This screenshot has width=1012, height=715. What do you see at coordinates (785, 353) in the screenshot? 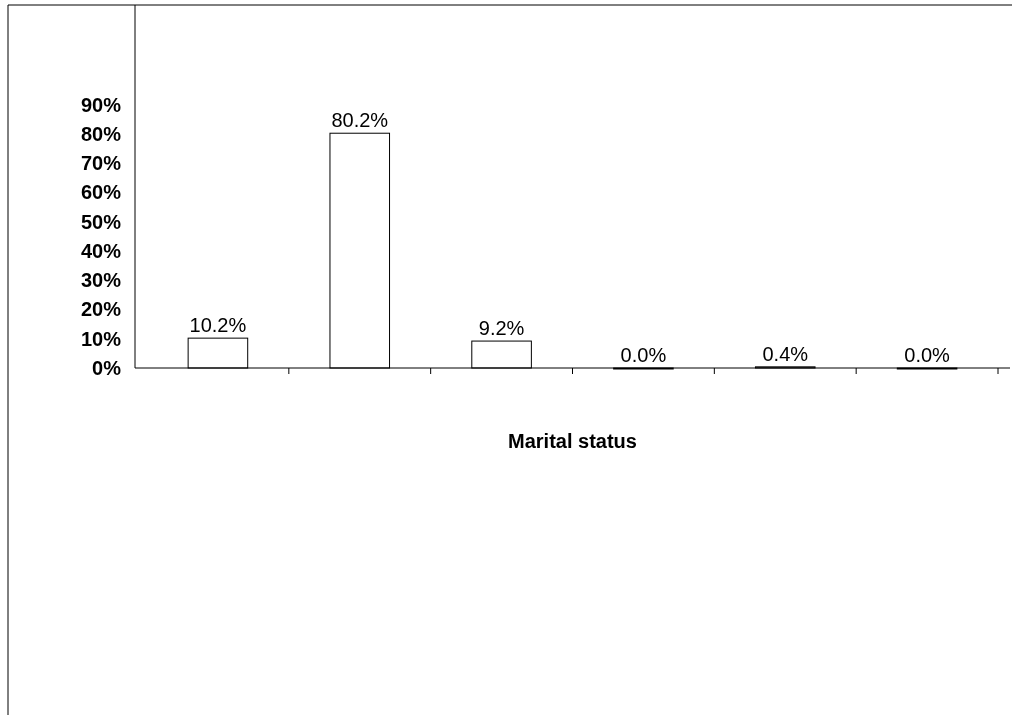
I see `data-label: 0.4%` at bounding box center [785, 353].